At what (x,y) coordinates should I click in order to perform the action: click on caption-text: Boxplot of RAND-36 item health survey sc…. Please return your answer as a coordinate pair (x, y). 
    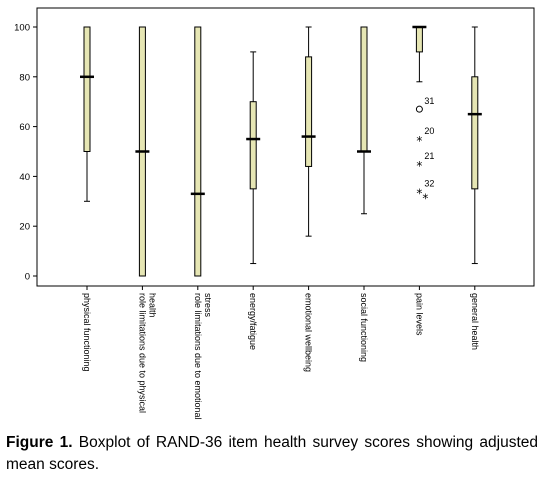
    Looking at the image, I should click on (272, 453).